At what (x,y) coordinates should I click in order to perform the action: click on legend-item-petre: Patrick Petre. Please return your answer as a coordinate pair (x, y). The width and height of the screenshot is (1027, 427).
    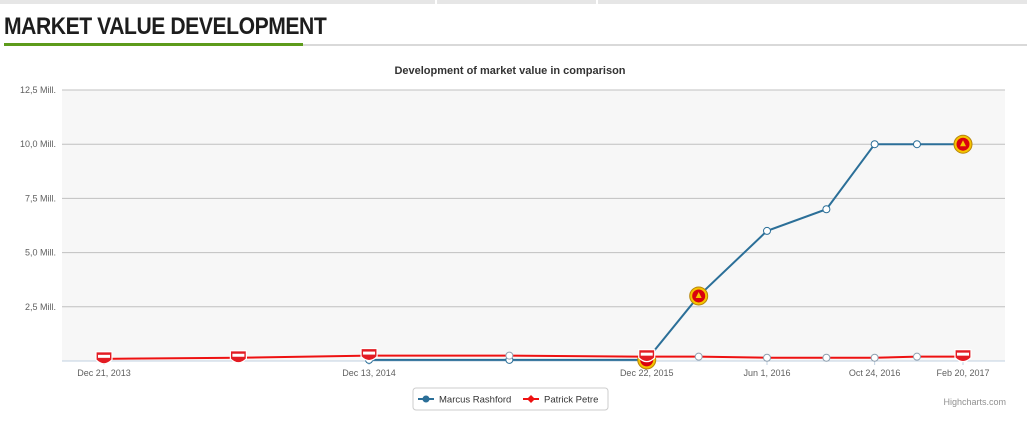
    Looking at the image, I should click on (560, 400).